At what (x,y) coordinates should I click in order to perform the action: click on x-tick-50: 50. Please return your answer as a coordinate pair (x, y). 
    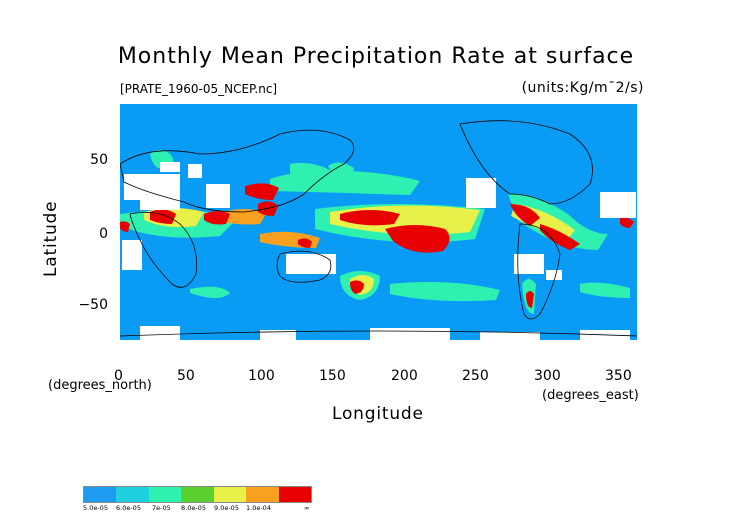
    Looking at the image, I should click on (186, 376).